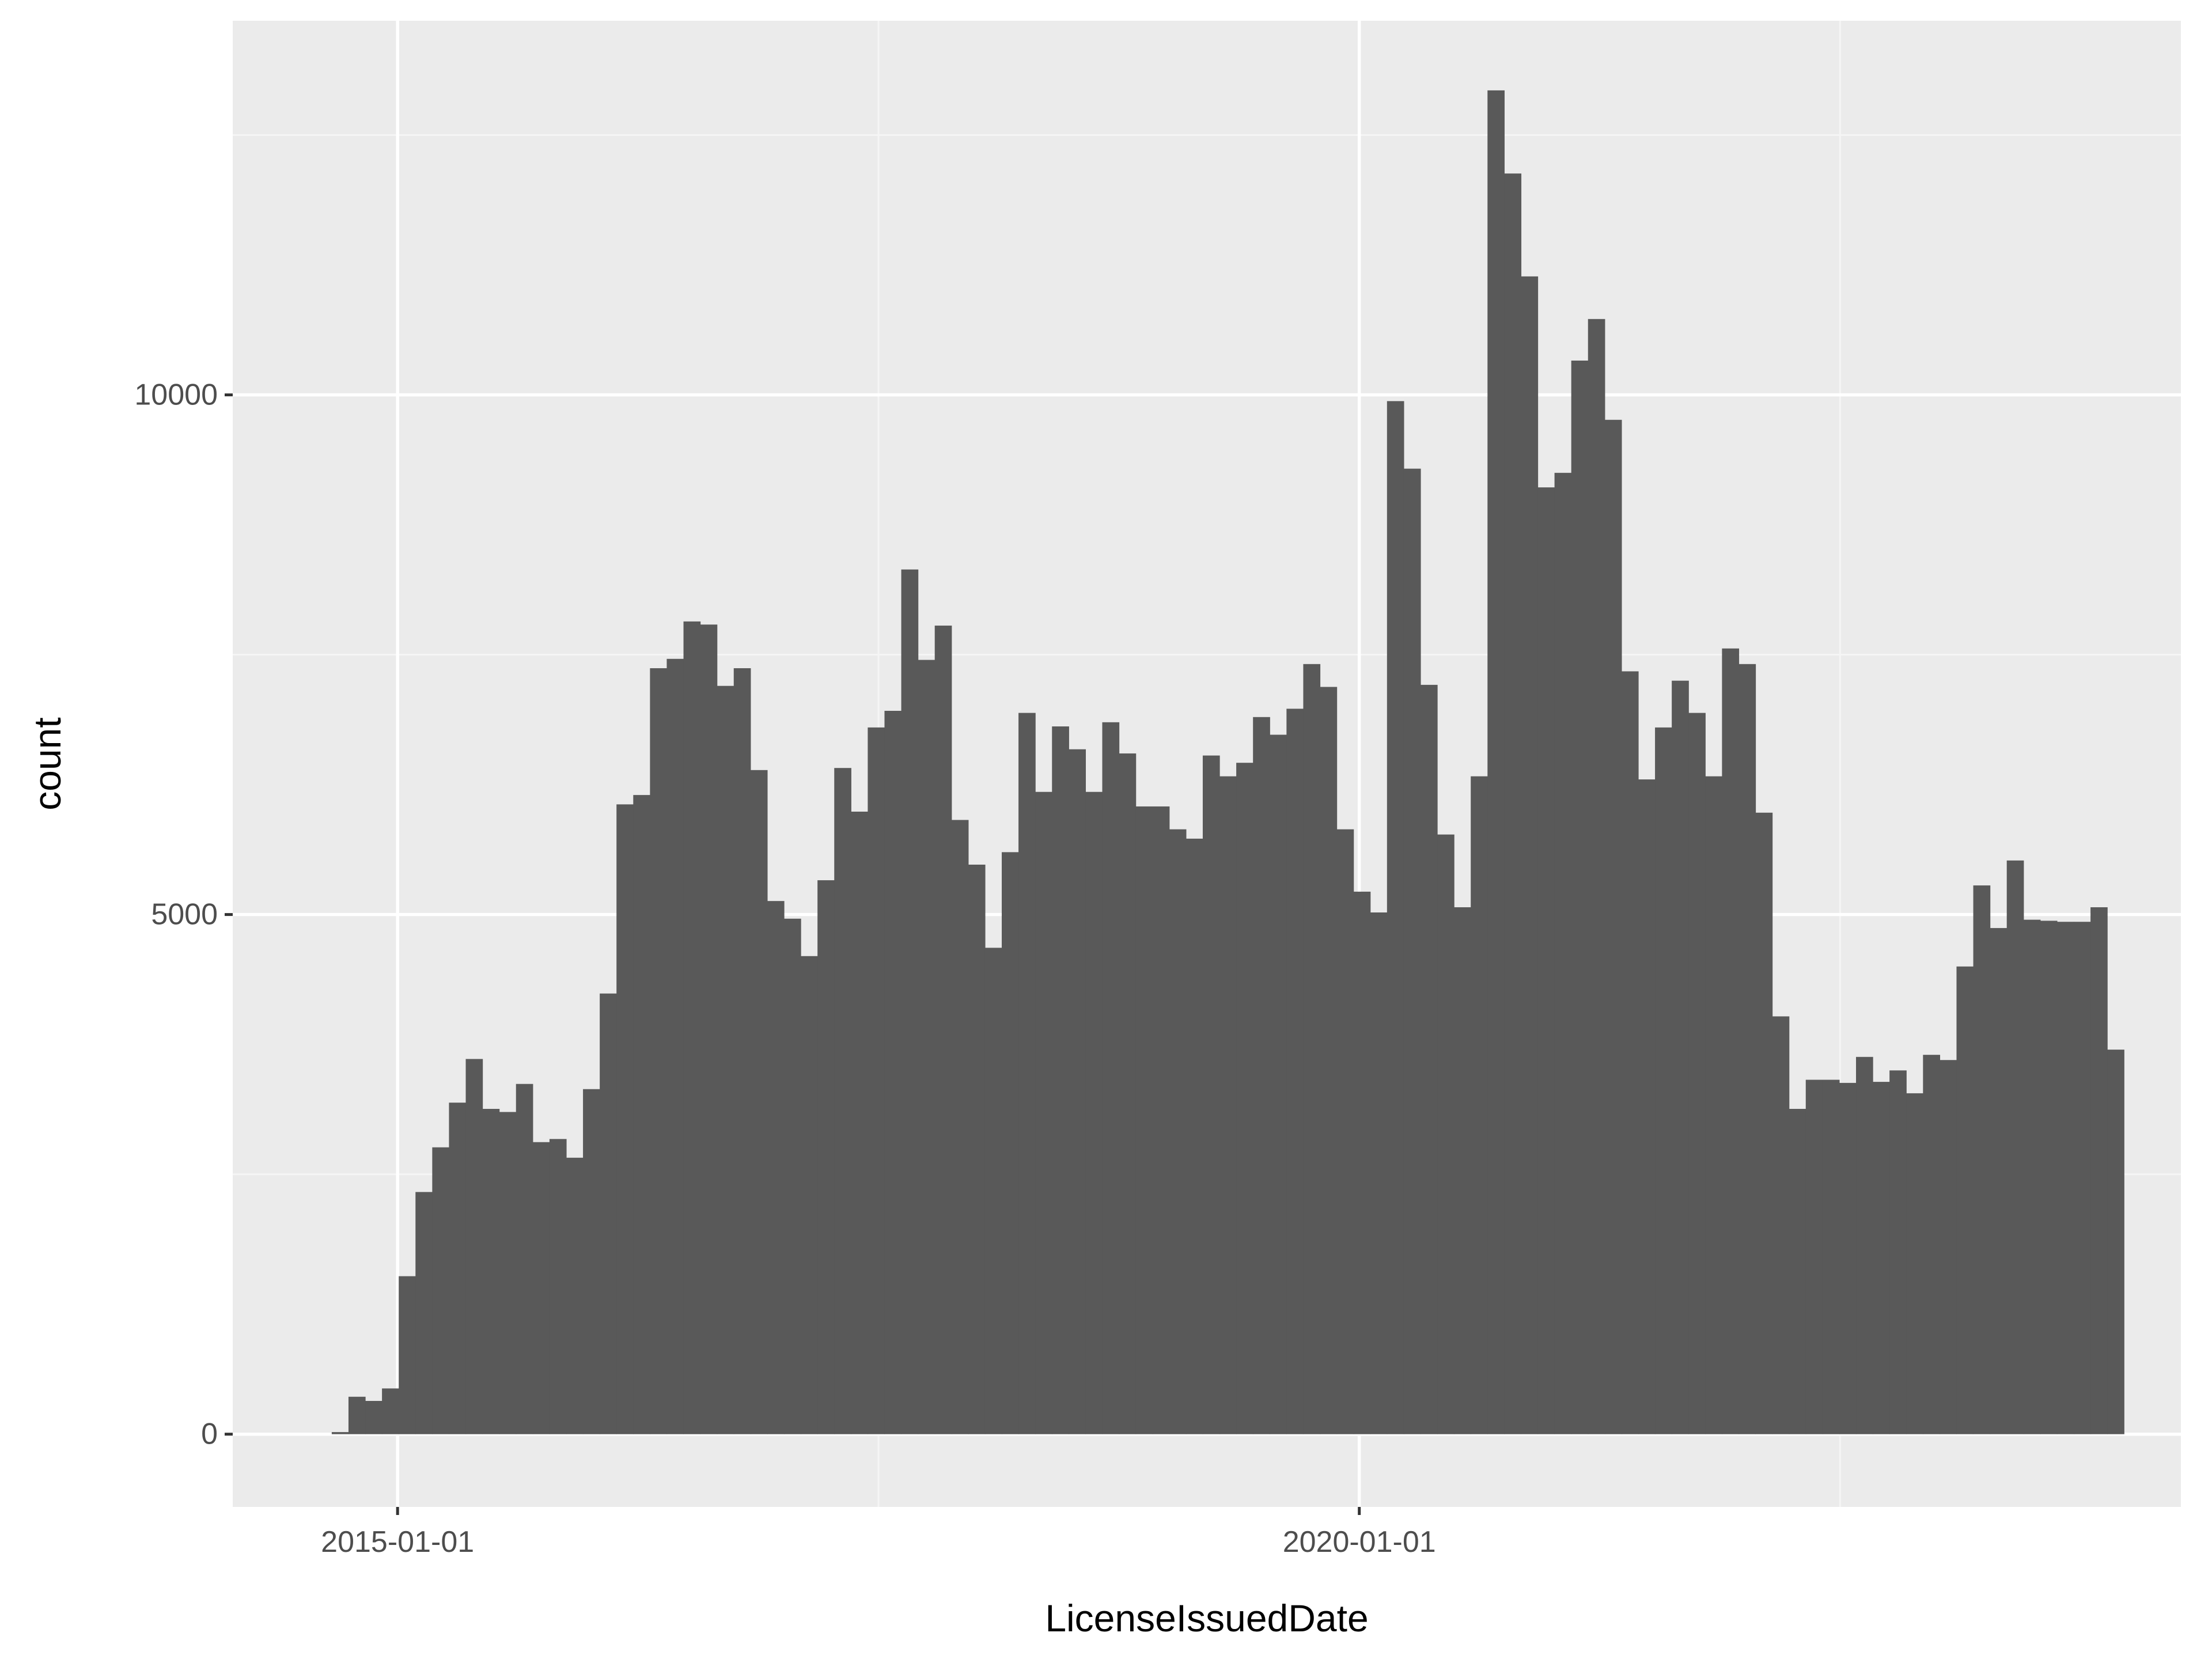 The width and height of the screenshot is (2212, 1659). Describe the element at coordinates (878, 1533) in the screenshot. I see `x-axis: 2015-01-01 2020-01-01` at that location.